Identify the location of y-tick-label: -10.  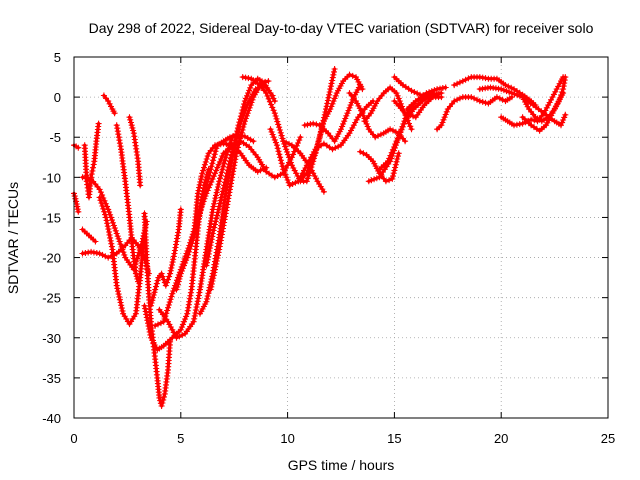
(51, 177).